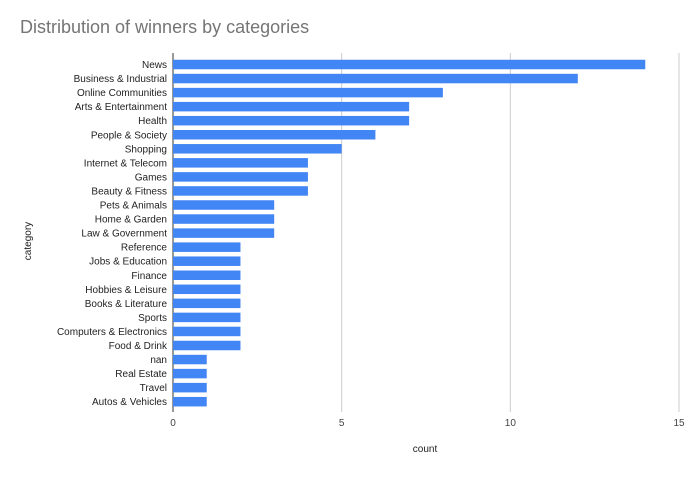  What do you see at coordinates (425, 449) in the screenshot?
I see `x-axis-label: count` at bounding box center [425, 449].